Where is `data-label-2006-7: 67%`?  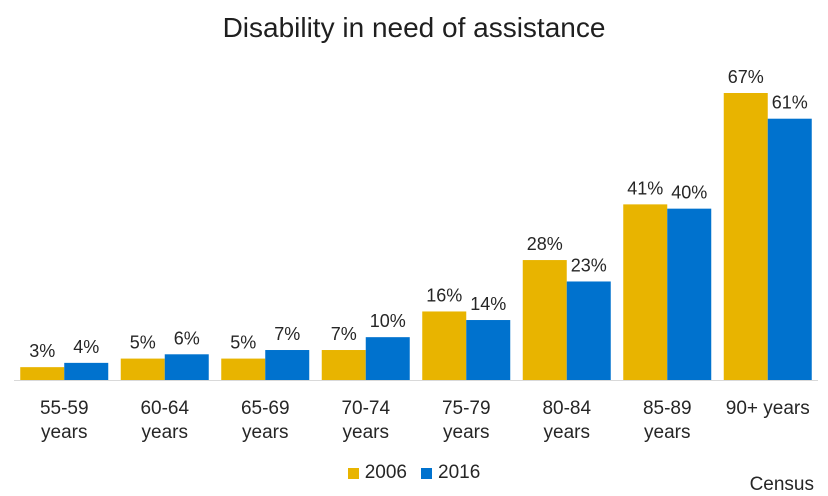
data-label-2006-7: 67% is located at coordinates (746, 77).